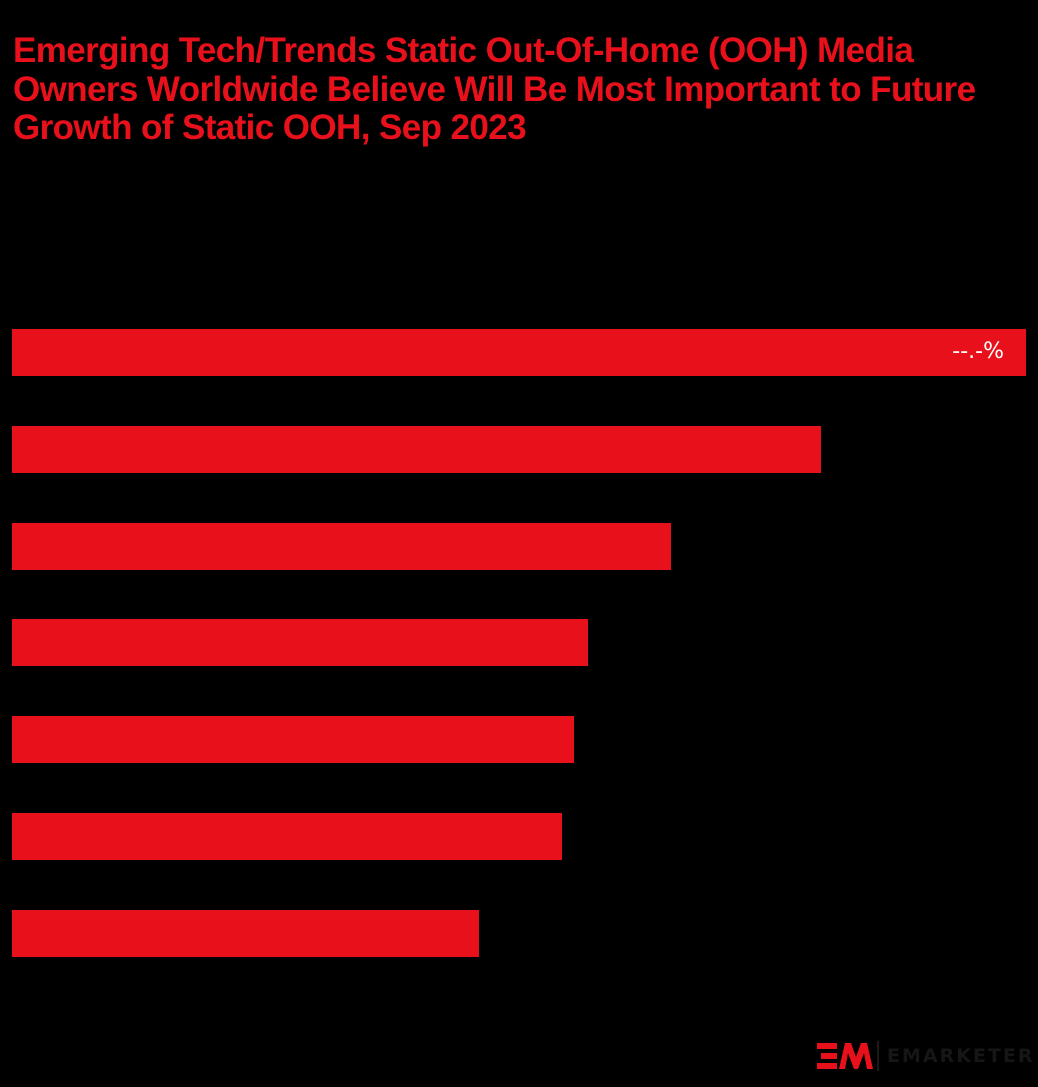 This screenshot has width=1038, height=1087. What do you see at coordinates (878, 1056) in the screenshot?
I see `logo-divider` at bounding box center [878, 1056].